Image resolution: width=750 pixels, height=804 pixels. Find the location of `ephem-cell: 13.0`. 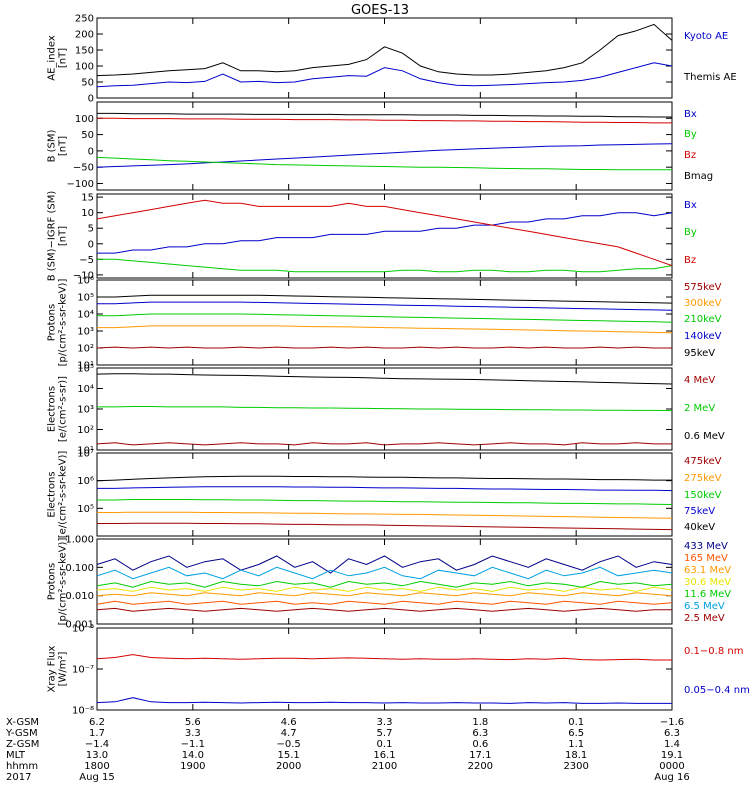

ephem-cell: 13.0 is located at coordinates (97, 755).